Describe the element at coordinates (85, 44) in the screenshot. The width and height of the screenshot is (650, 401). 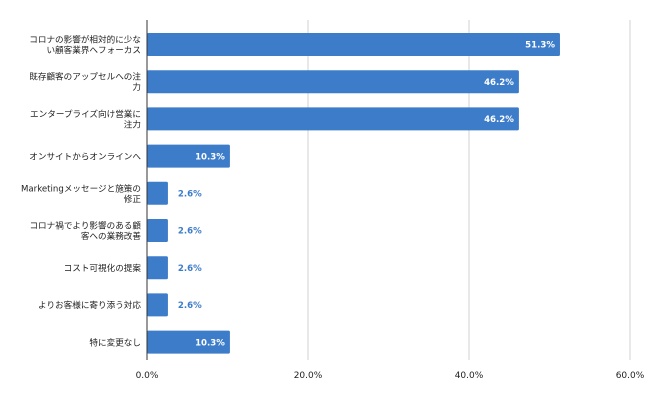
I see `category-label-0: コロナの影響が相対的に少ない顧客業界へフォーカス` at that location.